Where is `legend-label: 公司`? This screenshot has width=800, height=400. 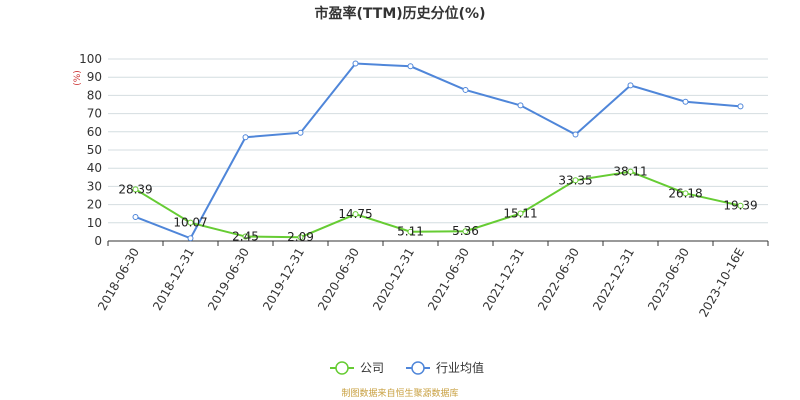 legend-label: 公司 is located at coordinates (372, 368).